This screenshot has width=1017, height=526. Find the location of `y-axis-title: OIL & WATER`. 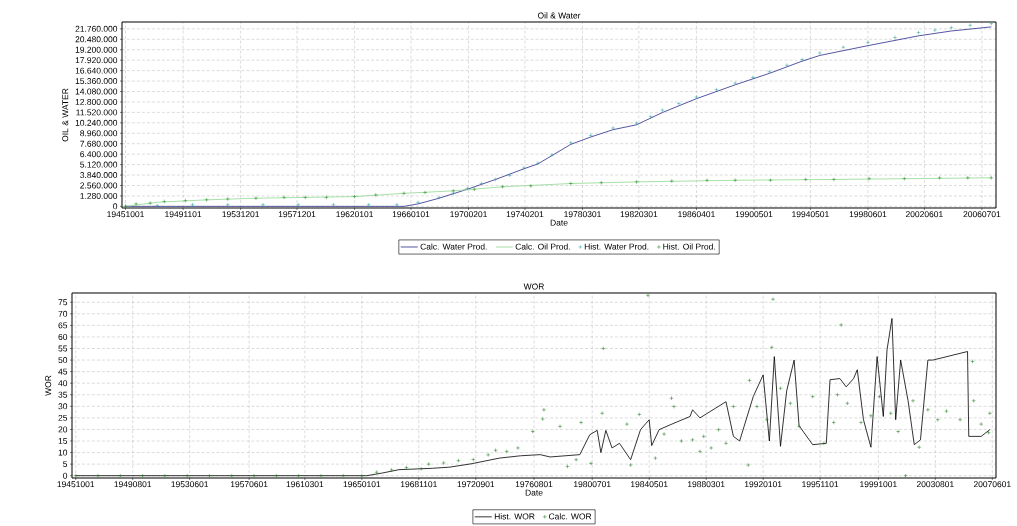

y-axis-title: OIL & WATER is located at coordinates (65, 115).